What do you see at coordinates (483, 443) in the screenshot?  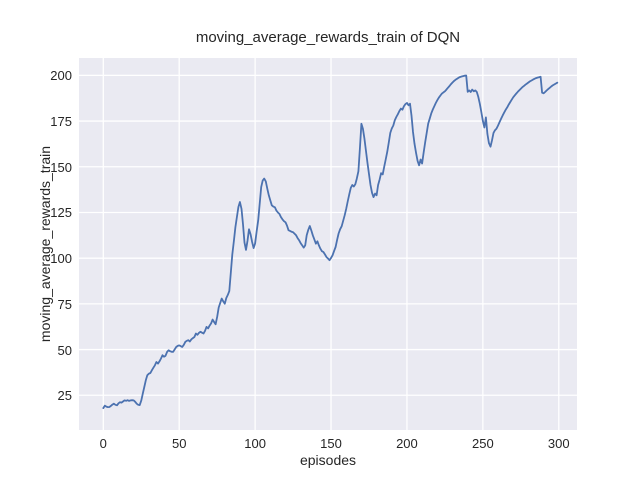 I see `x-tick-label: 250` at bounding box center [483, 443].